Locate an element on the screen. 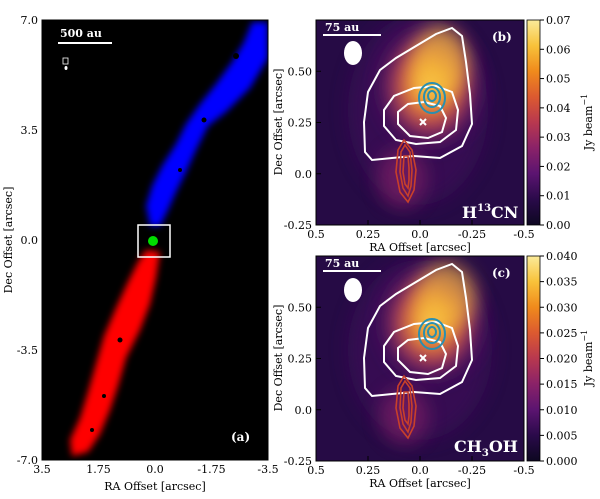 Image resolution: width=600 pixels, height=499 pixels. x-tick-label: 1.75 is located at coordinates (98, 469).